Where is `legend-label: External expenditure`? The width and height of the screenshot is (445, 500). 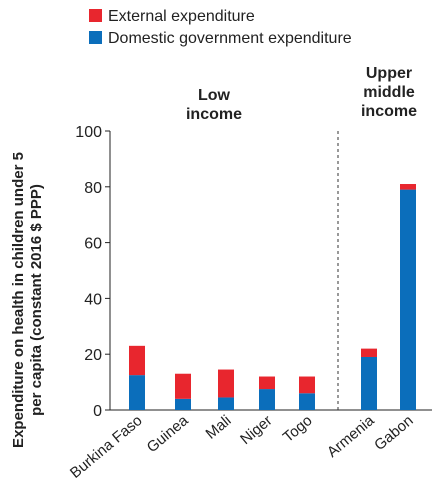
legend-label: External expenditure is located at coordinates (181, 16).